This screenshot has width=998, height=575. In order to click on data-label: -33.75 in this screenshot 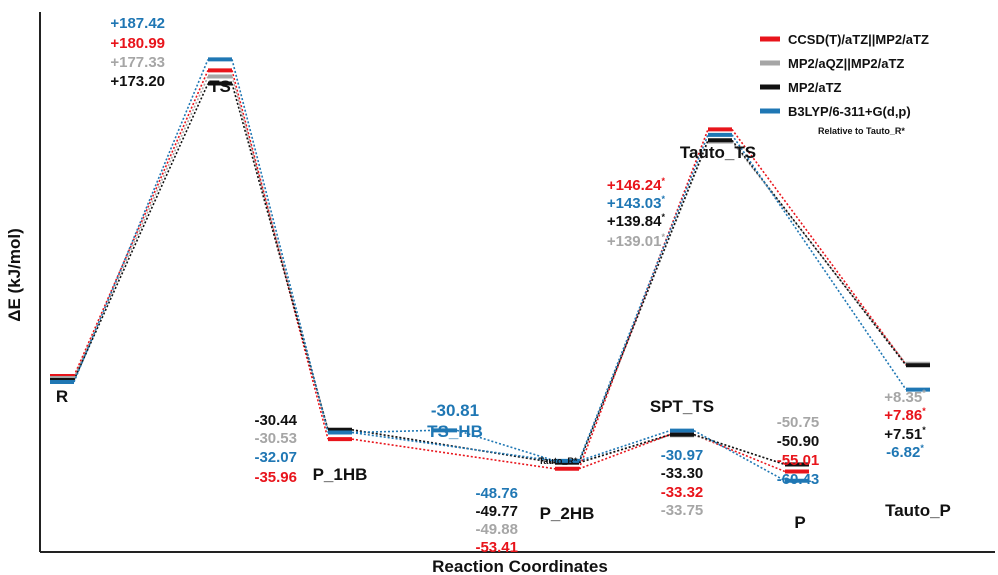, I will do `click(682, 510)`.